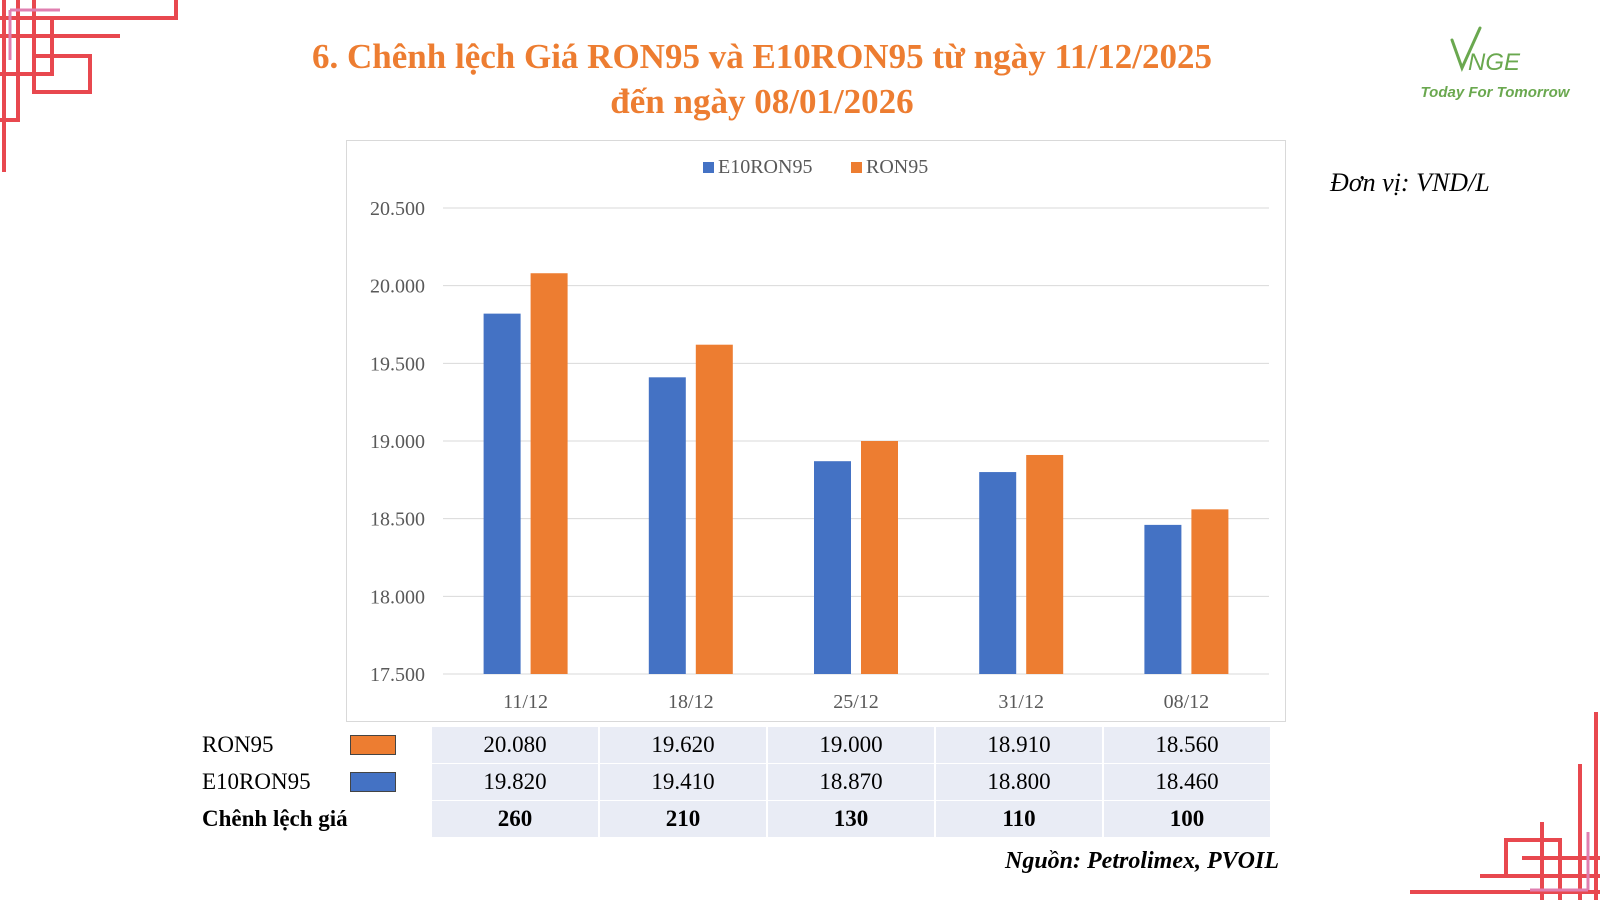 The width and height of the screenshot is (1600, 902). What do you see at coordinates (397, 364) in the screenshot?
I see `y-tick-label: 19.500` at bounding box center [397, 364].